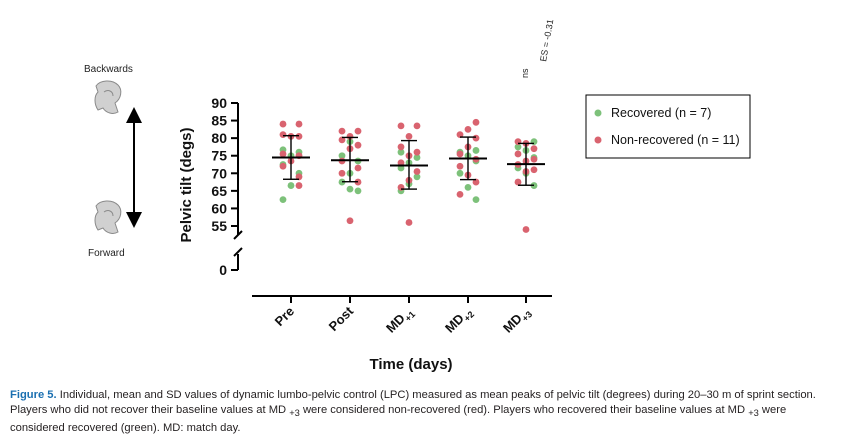  I want to click on x-ticks: Pre Post MD+1 MD+2 MD+3, so click(403, 317).